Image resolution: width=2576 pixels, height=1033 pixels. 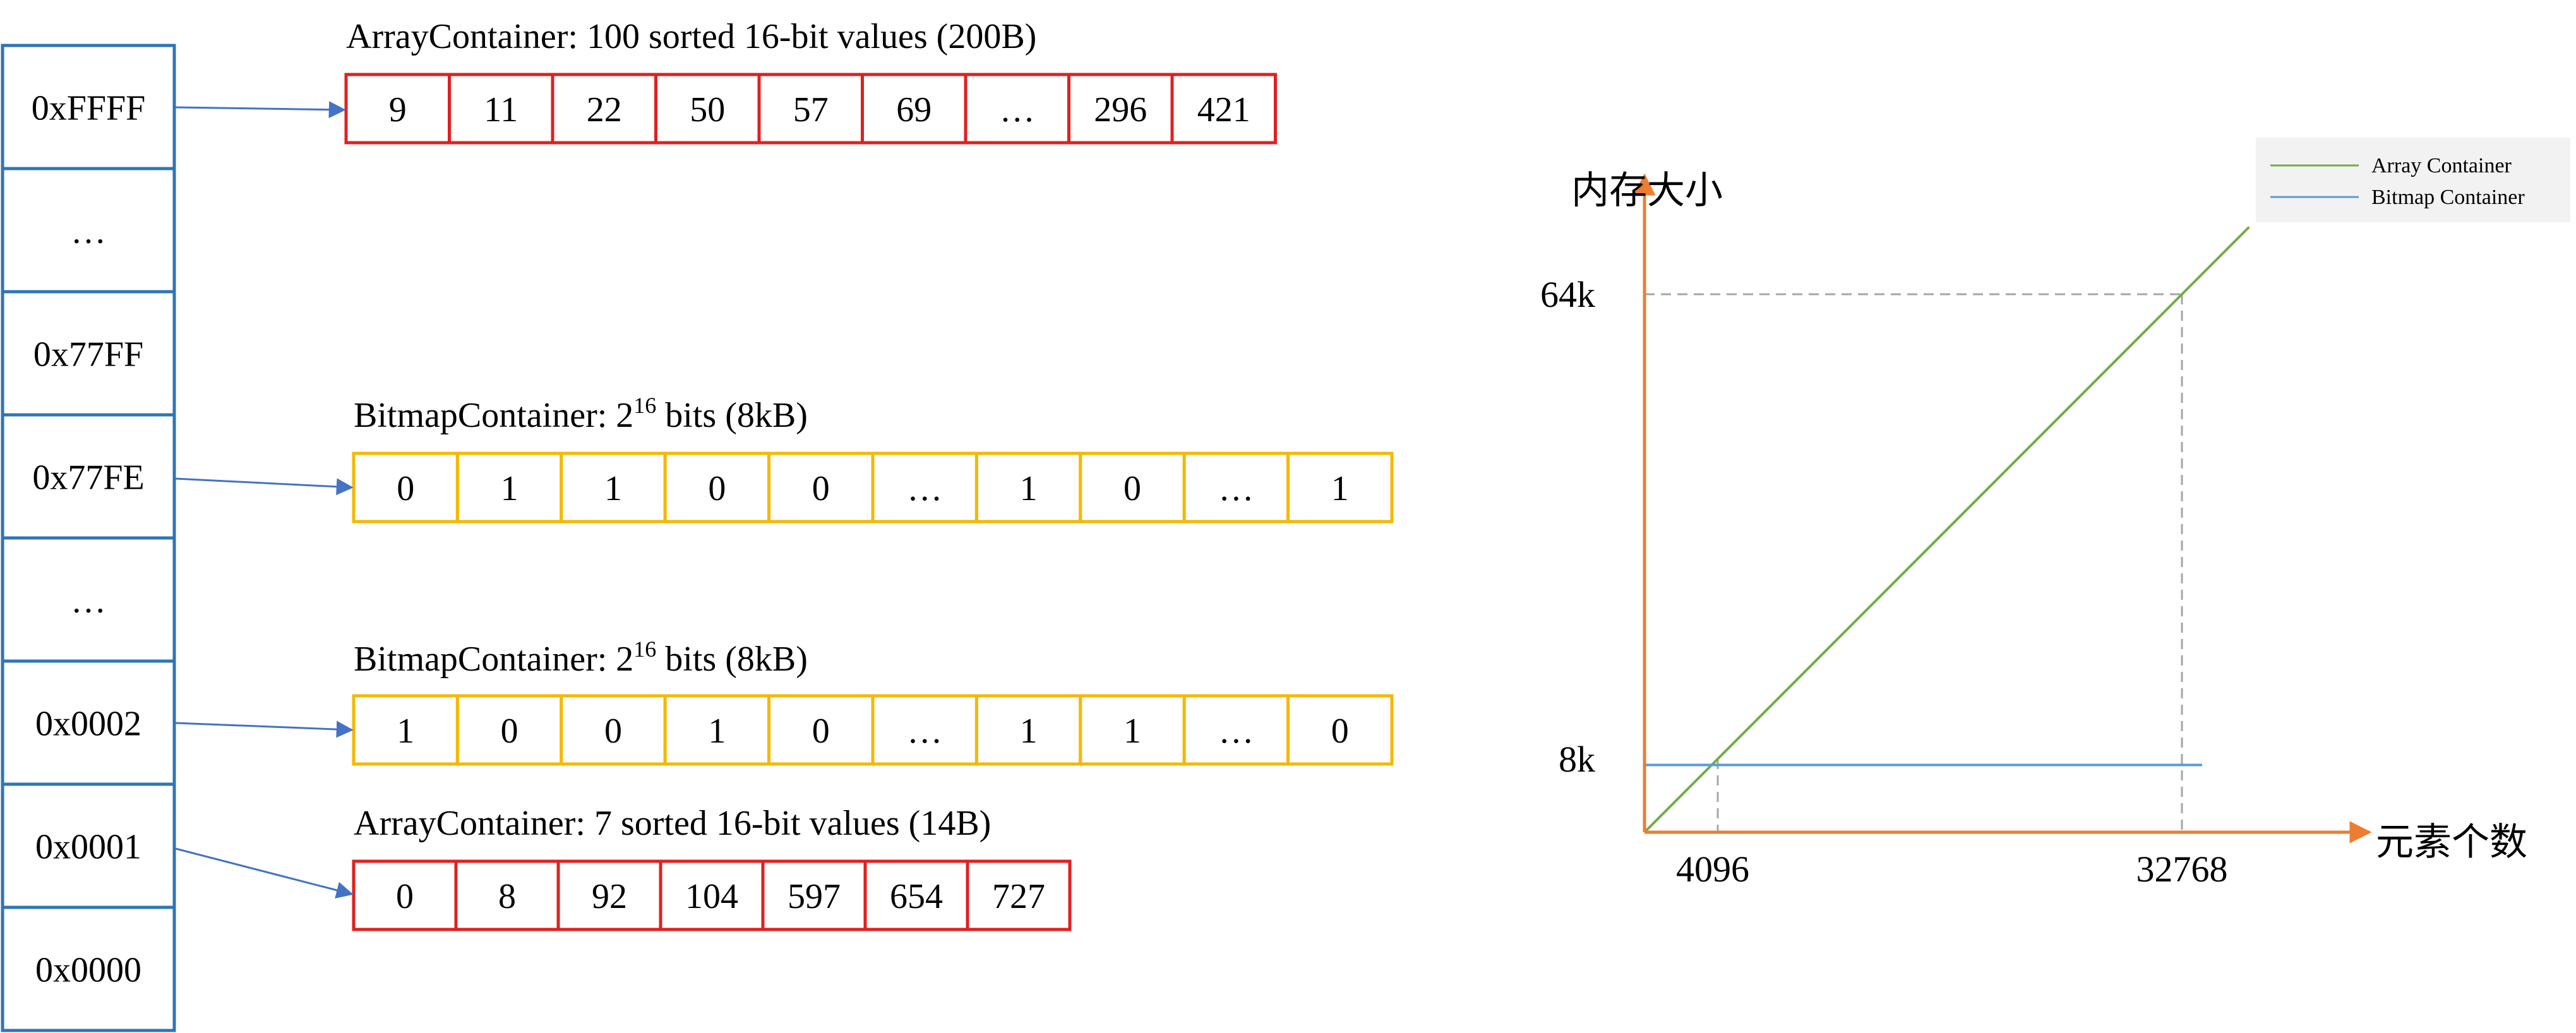 I want to click on series-line-array-container, so click(x=1946, y=529).